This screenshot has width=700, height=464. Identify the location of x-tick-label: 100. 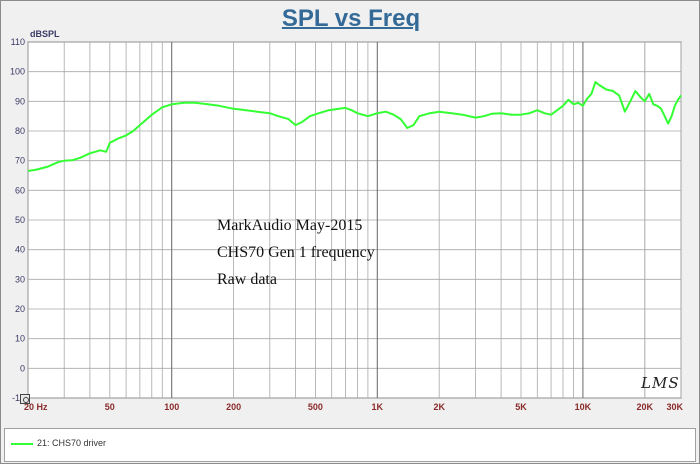
(171, 407).